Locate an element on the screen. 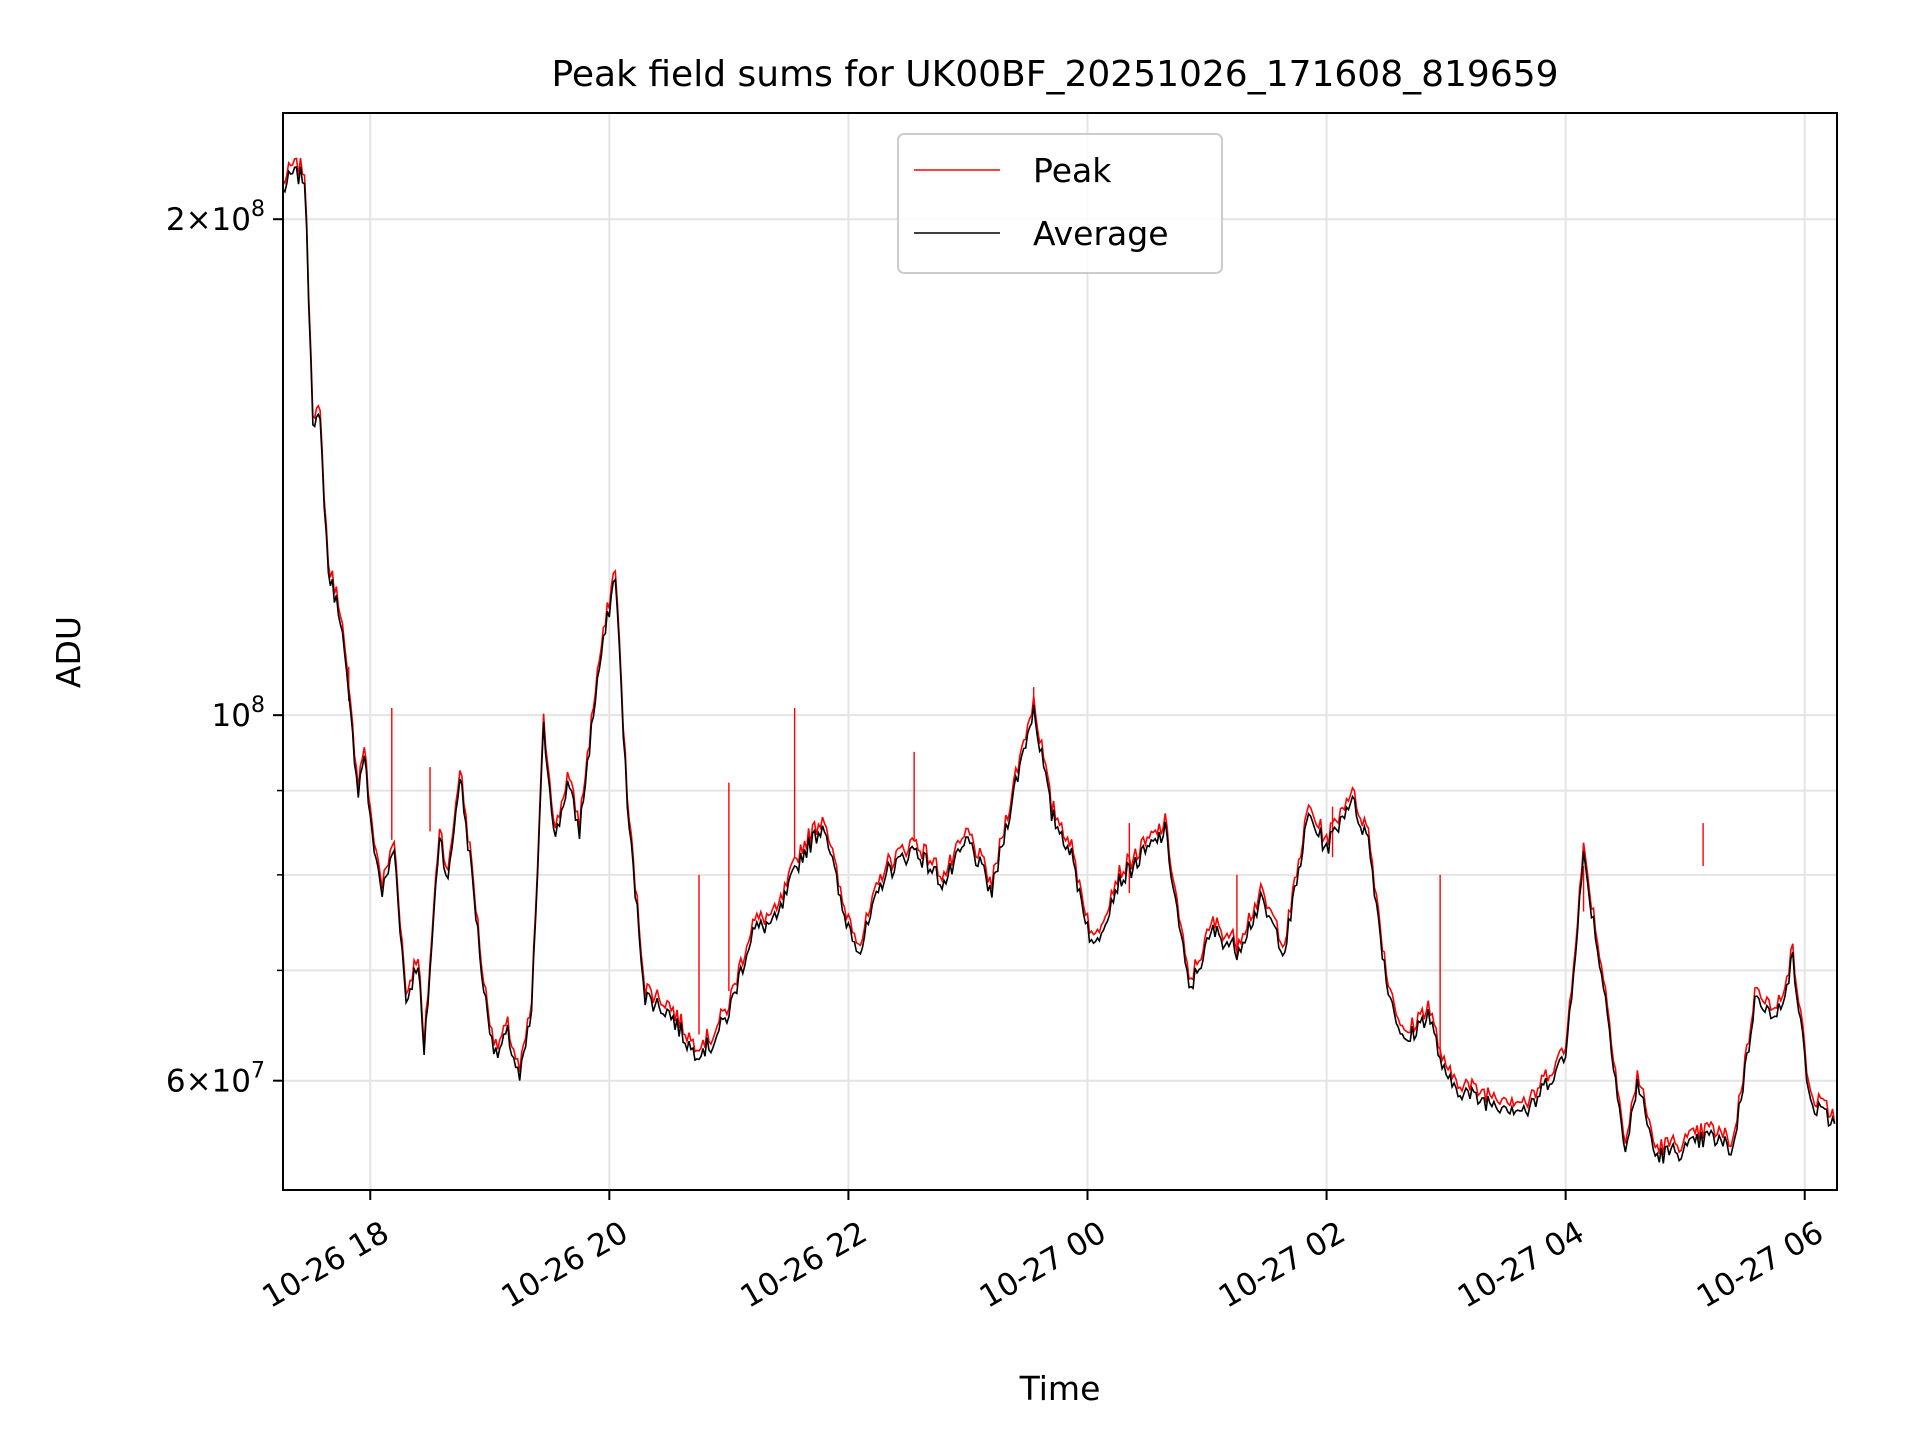 The width and height of the screenshot is (1920, 1440). legend: Peak Average is located at coordinates (1060, 203).